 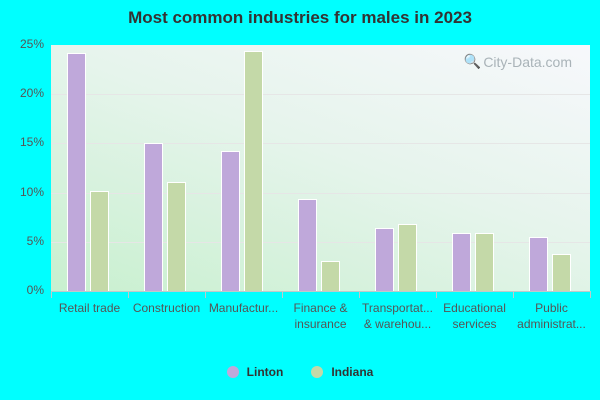 I want to click on x-axis, so click(x=320, y=291).